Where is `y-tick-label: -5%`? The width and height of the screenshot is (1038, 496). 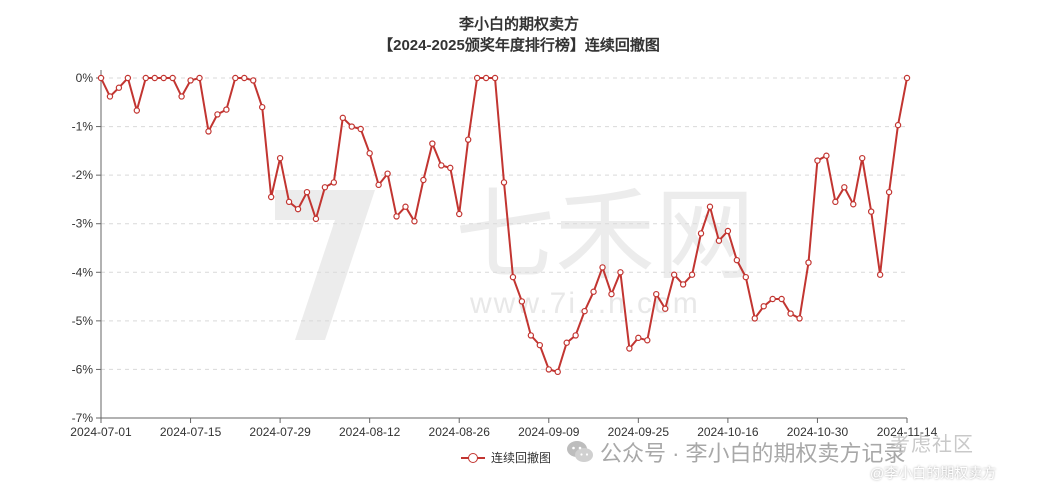
y-tick-label: -5% is located at coordinates (83, 321).